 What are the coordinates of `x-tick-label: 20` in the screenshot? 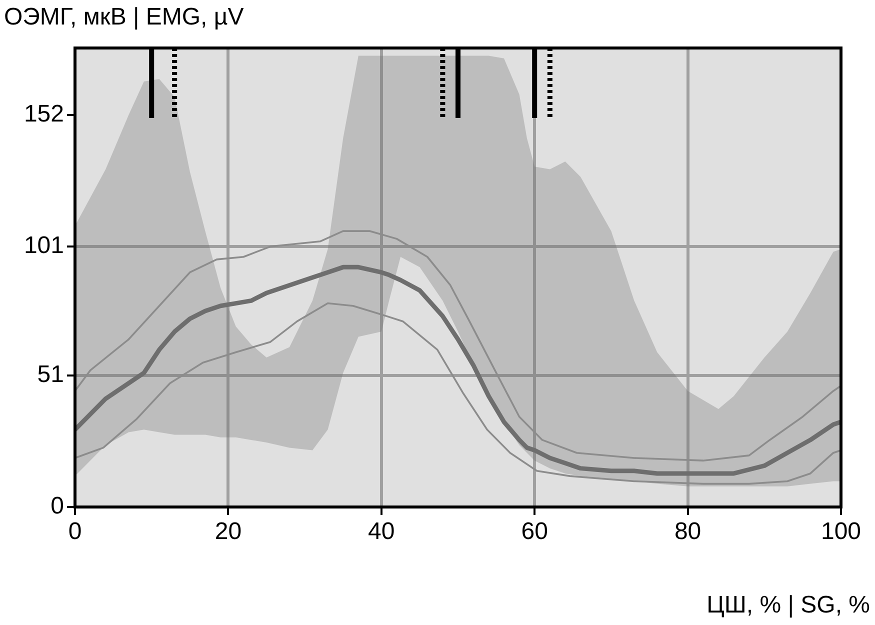 It's located at (228, 532).